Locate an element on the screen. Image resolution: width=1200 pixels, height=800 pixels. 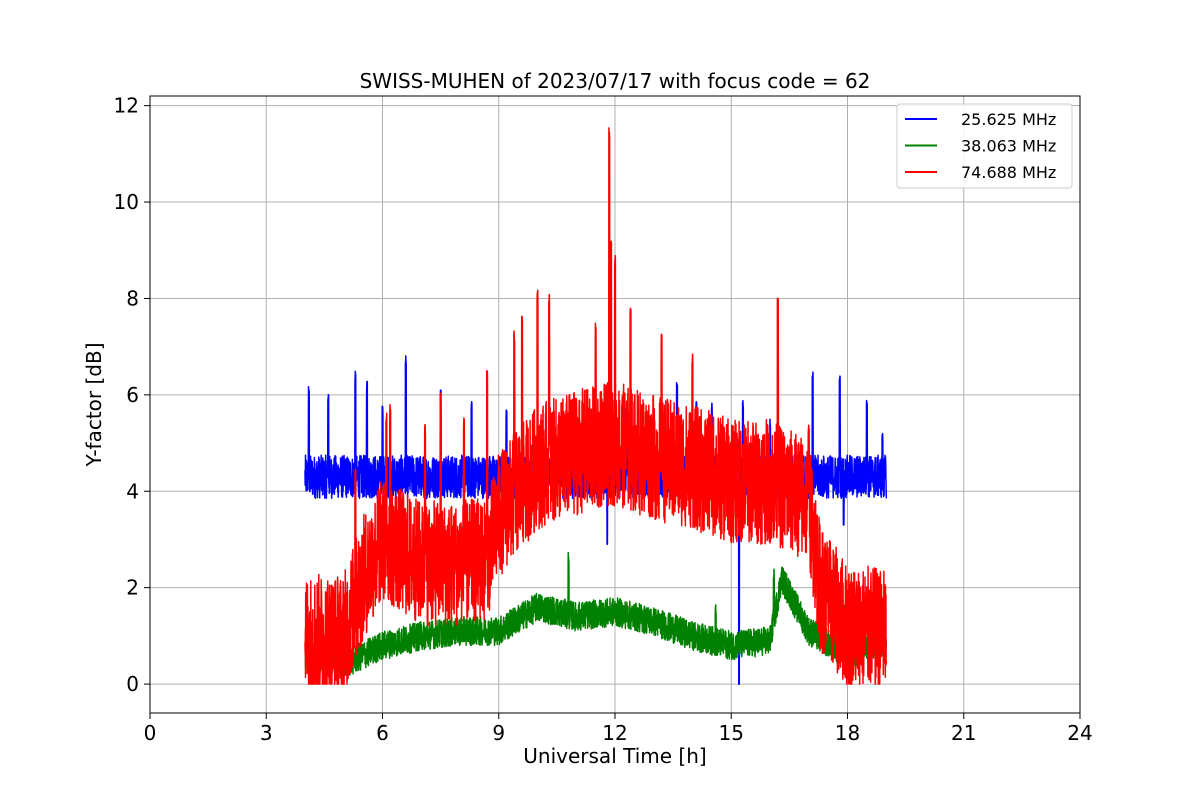
x-tick-label: 0 is located at coordinates (150, 733).